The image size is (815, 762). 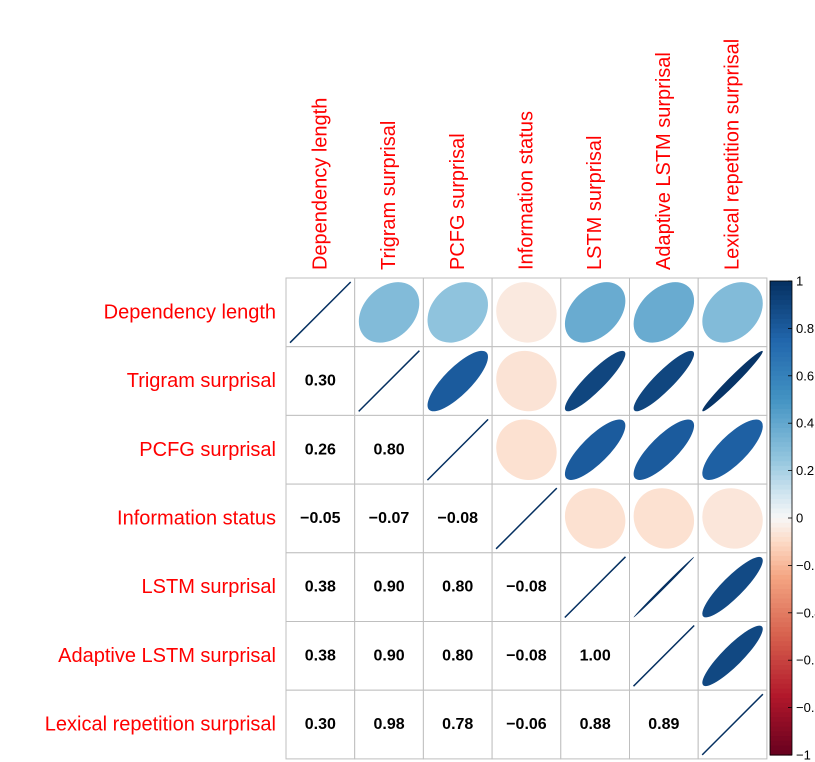 What do you see at coordinates (595, 655) in the screenshot?
I see `correlation-value: 1.00` at bounding box center [595, 655].